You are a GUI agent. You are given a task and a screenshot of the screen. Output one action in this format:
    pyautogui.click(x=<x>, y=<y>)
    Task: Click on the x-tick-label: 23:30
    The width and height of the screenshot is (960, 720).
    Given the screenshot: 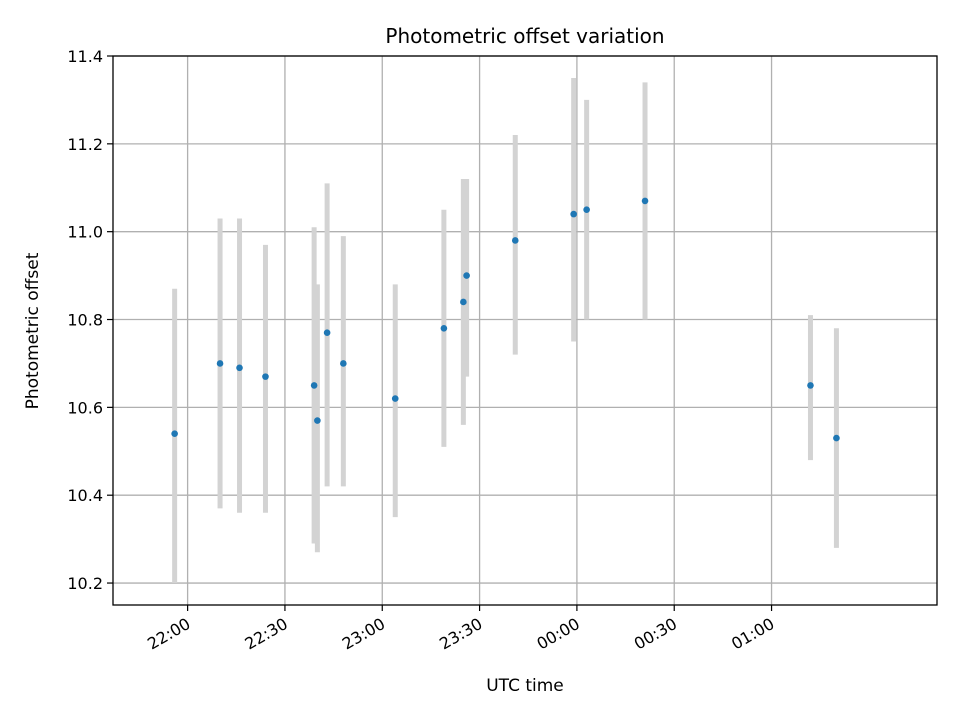 What is the action you would take?
    pyautogui.click(x=460, y=634)
    